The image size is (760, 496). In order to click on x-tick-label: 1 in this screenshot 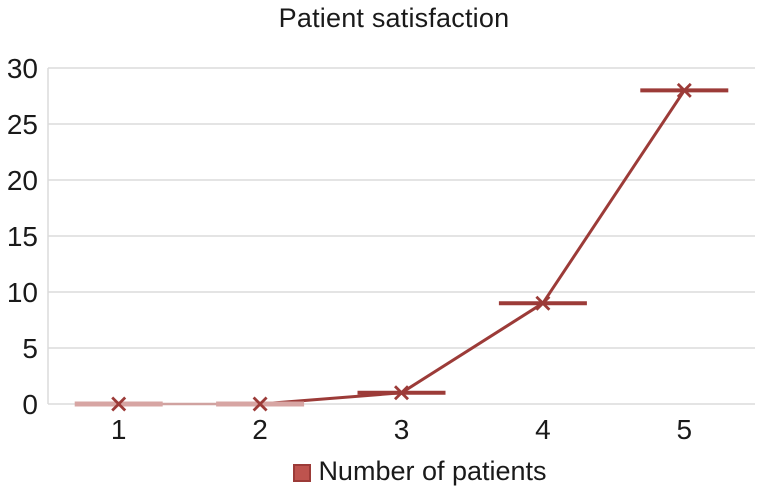, I will do `click(119, 429)`.